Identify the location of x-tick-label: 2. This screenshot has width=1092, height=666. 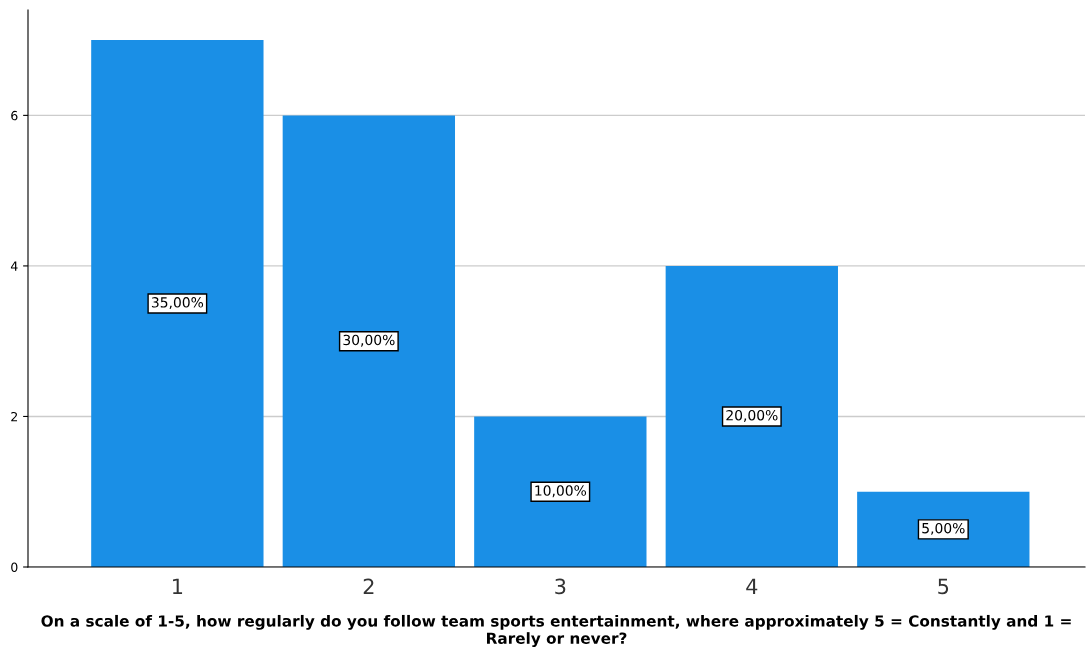
(368, 586).